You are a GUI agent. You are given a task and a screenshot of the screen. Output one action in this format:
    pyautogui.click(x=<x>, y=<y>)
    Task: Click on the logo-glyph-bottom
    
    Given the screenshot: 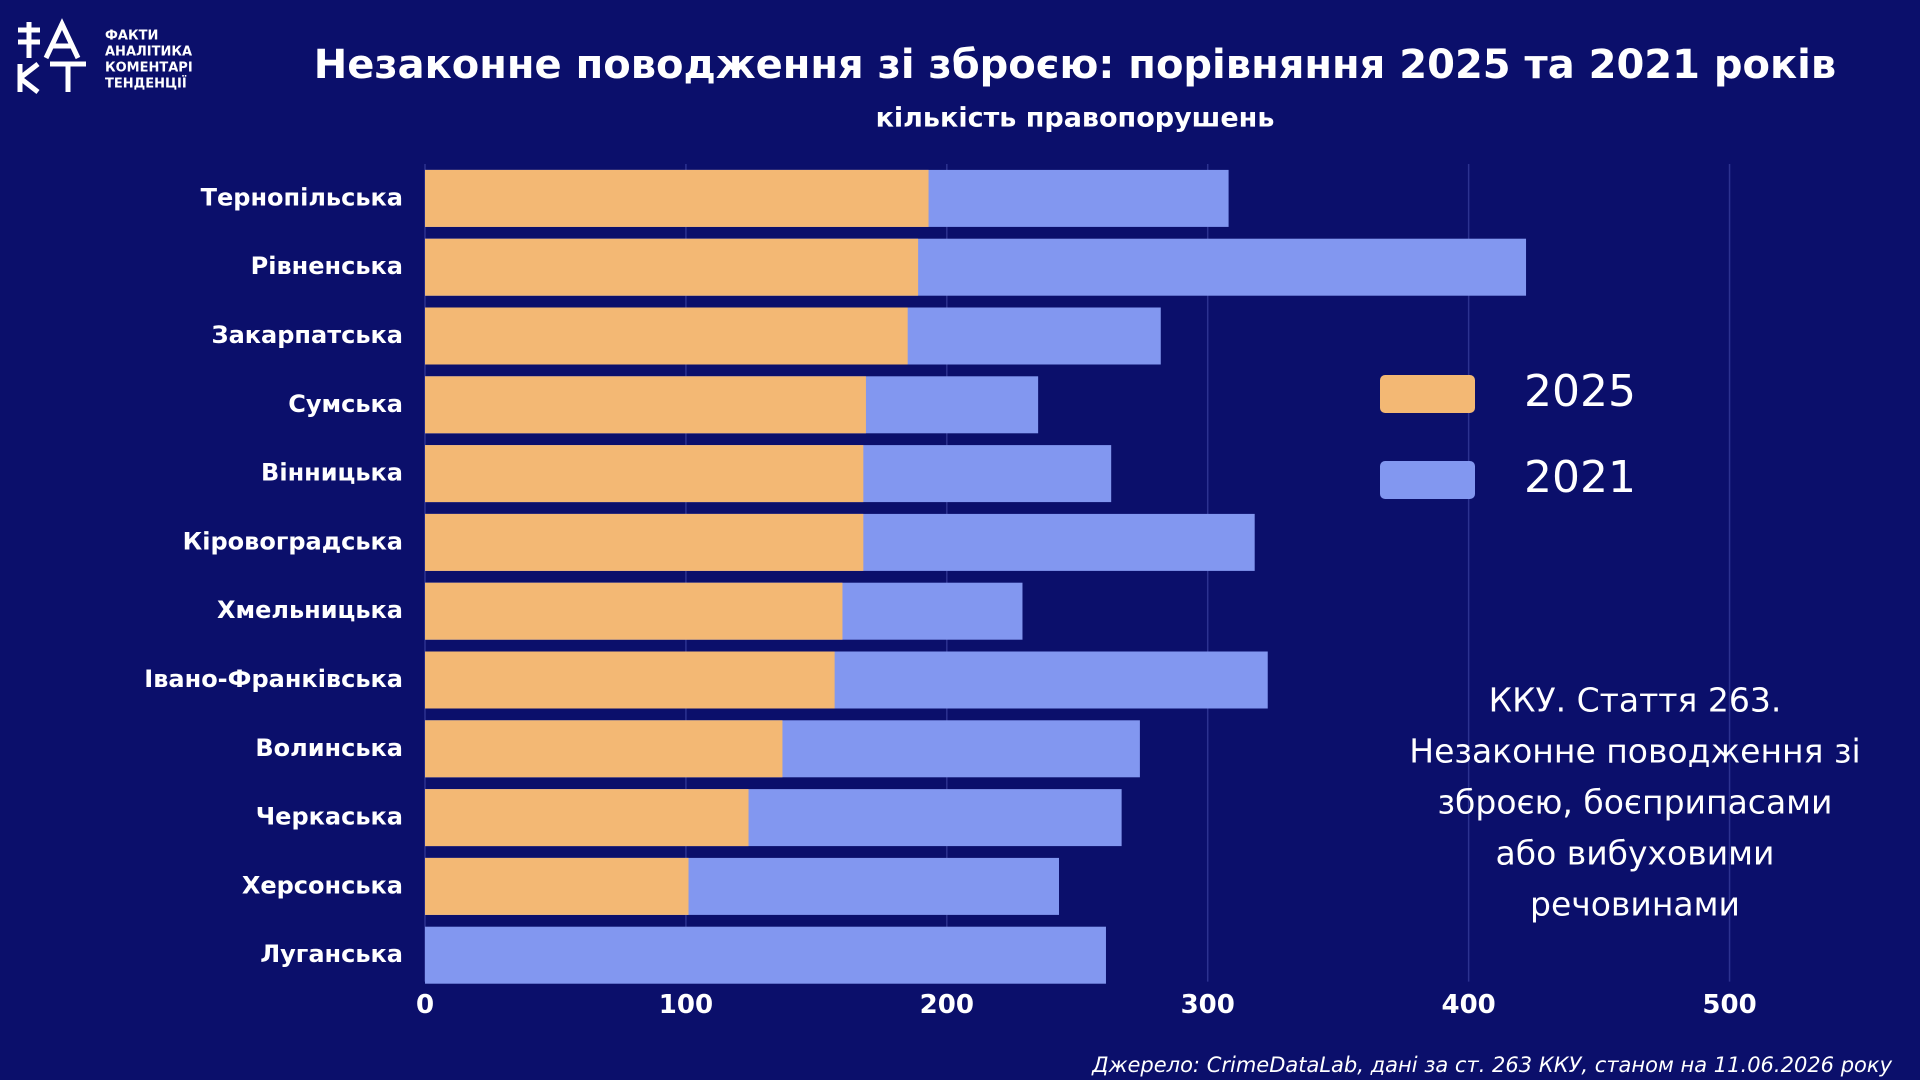 What is the action you would take?
    pyautogui.click(x=51, y=77)
    